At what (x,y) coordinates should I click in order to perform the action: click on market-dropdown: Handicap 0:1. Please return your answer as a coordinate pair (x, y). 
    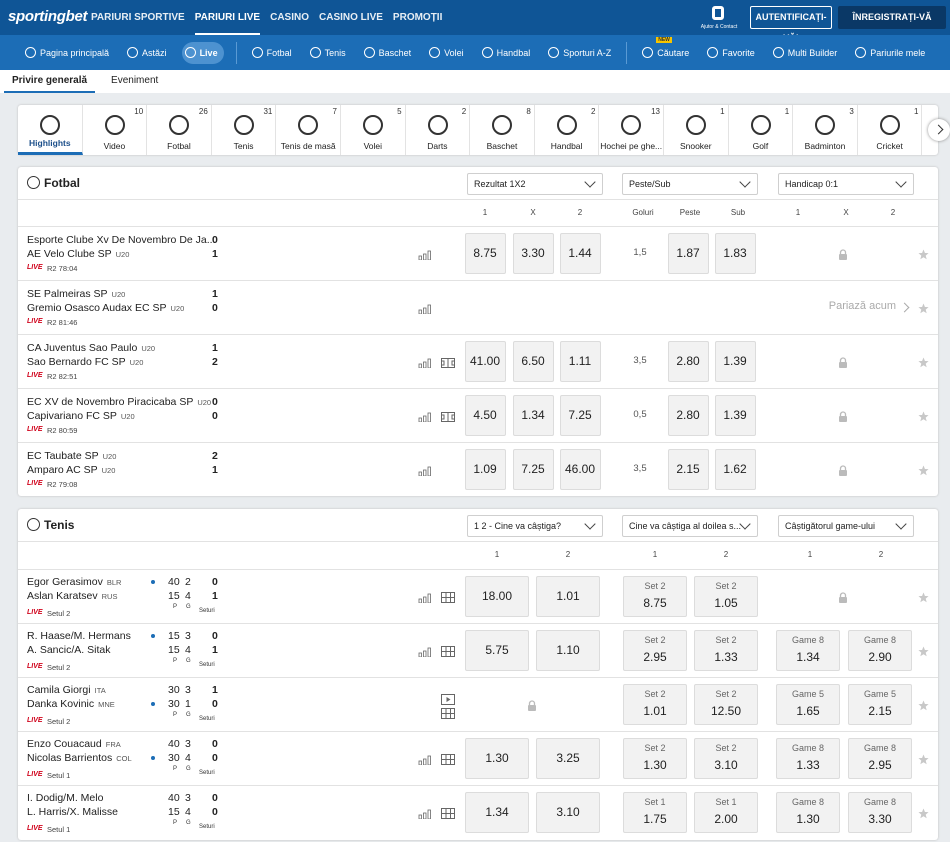
    Looking at the image, I should click on (846, 184).